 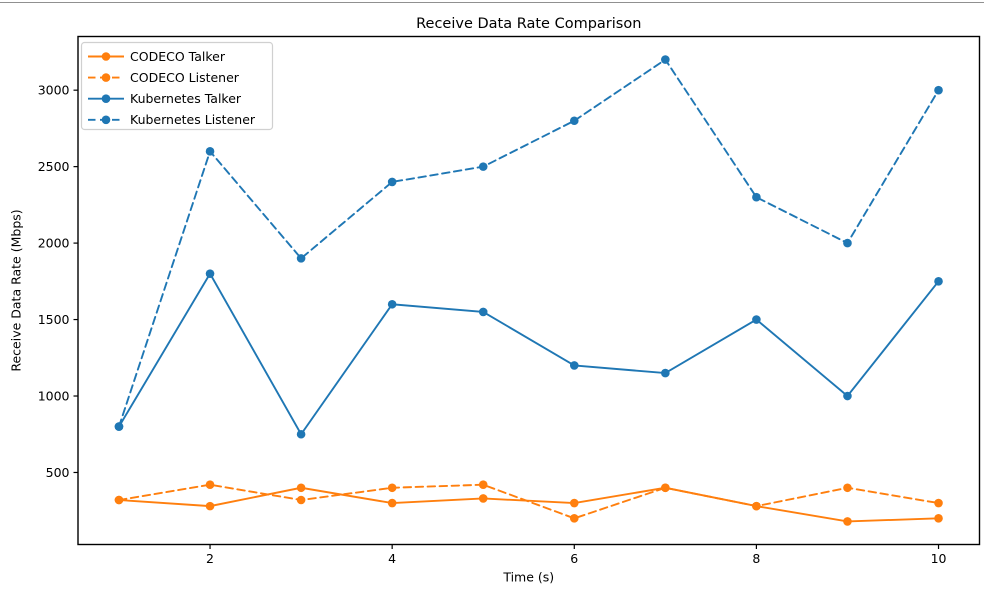 I want to click on window-top-edge, so click(x=492, y=3).